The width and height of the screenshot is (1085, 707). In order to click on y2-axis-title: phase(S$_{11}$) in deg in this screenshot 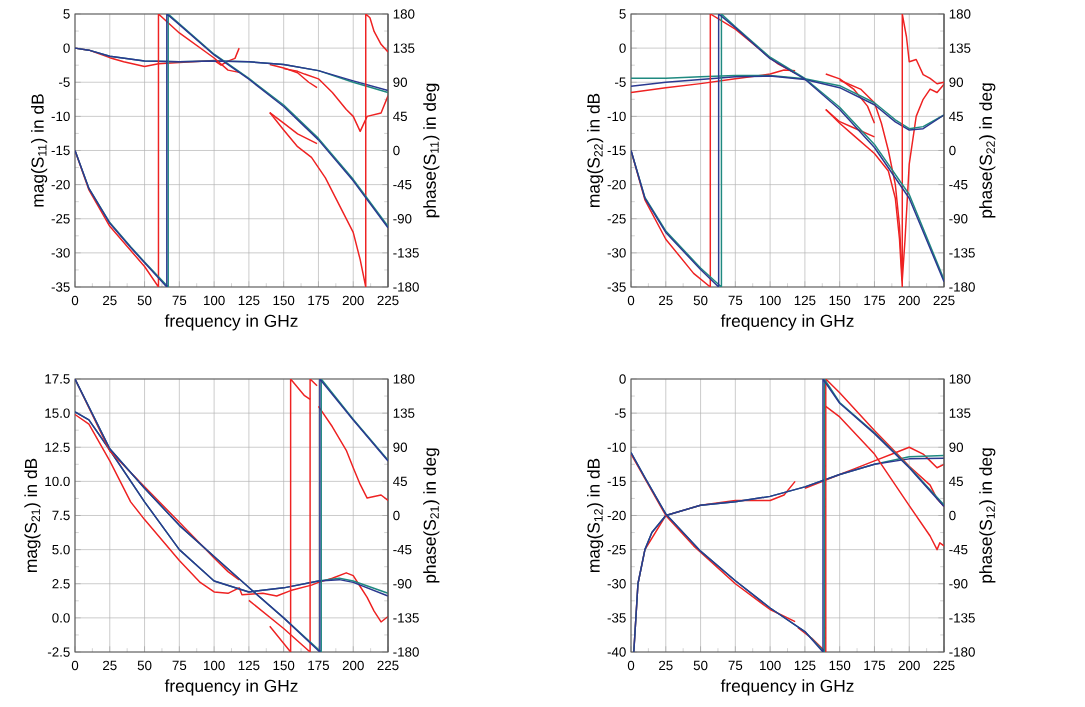, I will do `click(431, 150)`.